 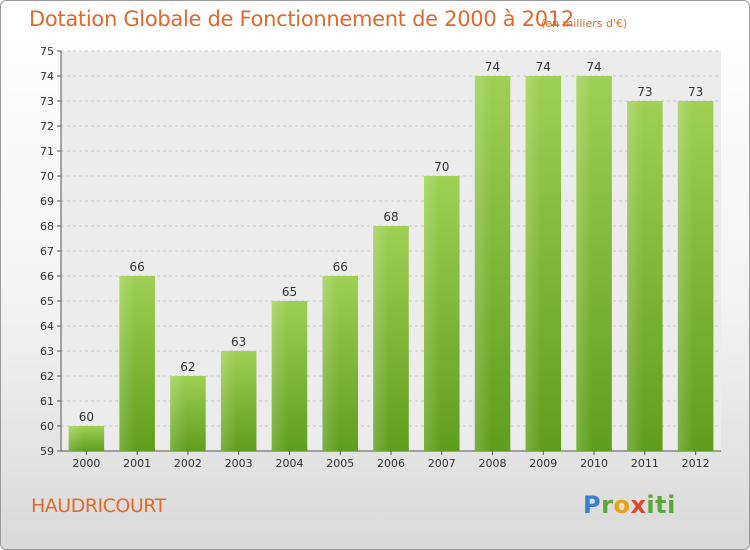 What do you see at coordinates (47, 101) in the screenshot?
I see `y-tick-label: 73` at bounding box center [47, 101].